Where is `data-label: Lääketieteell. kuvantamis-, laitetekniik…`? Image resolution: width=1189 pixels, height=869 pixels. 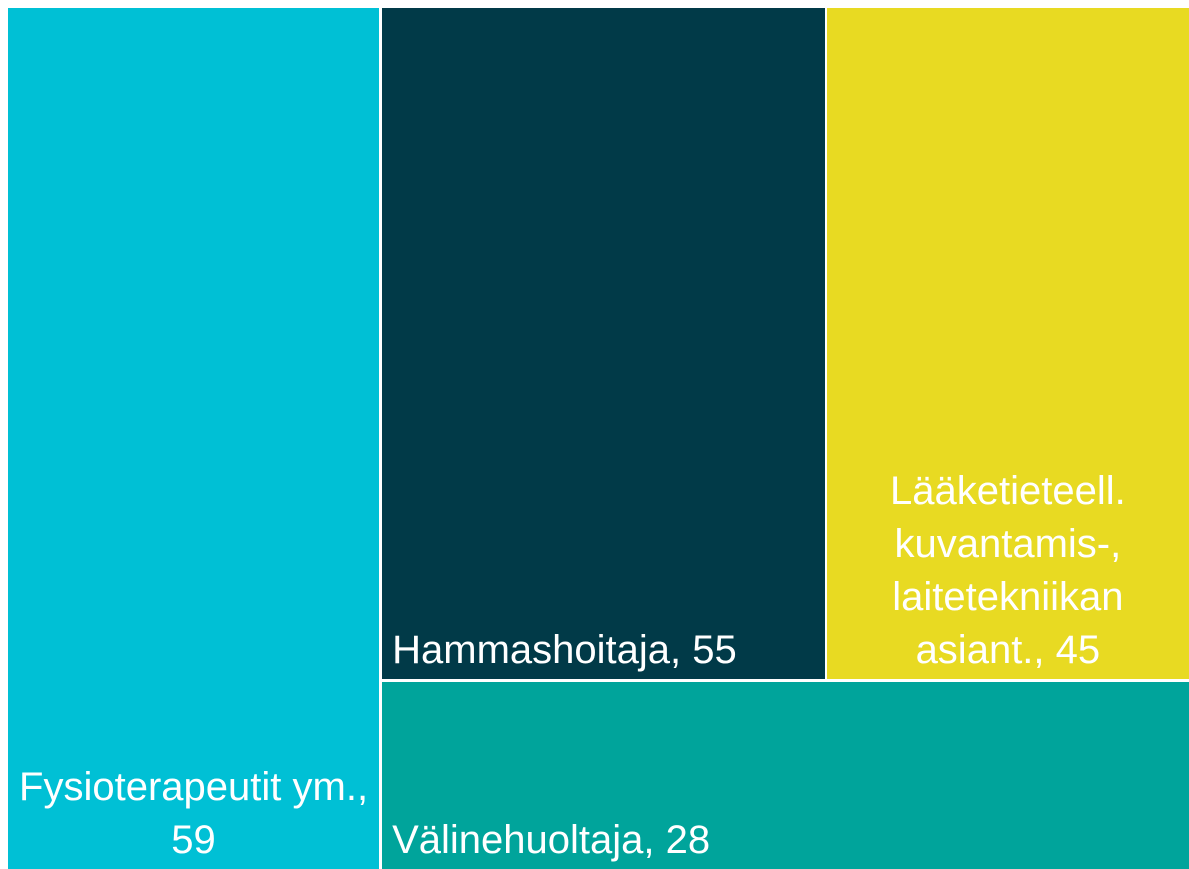 data-label: Lääketieteell. kuvantamis-, laitetekniik… is located at coordinates (1007, 571).